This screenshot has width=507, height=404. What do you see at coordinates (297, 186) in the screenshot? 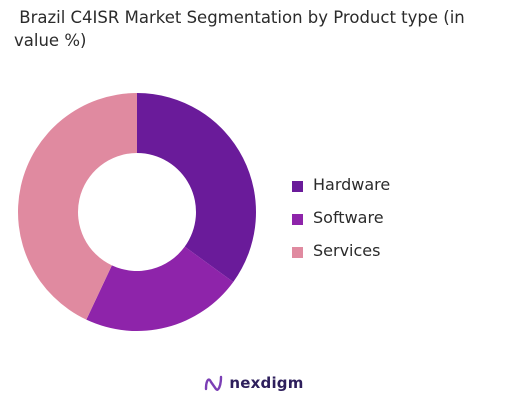
I see `legend-swatch-hardware` at bounding box center [297, 186].